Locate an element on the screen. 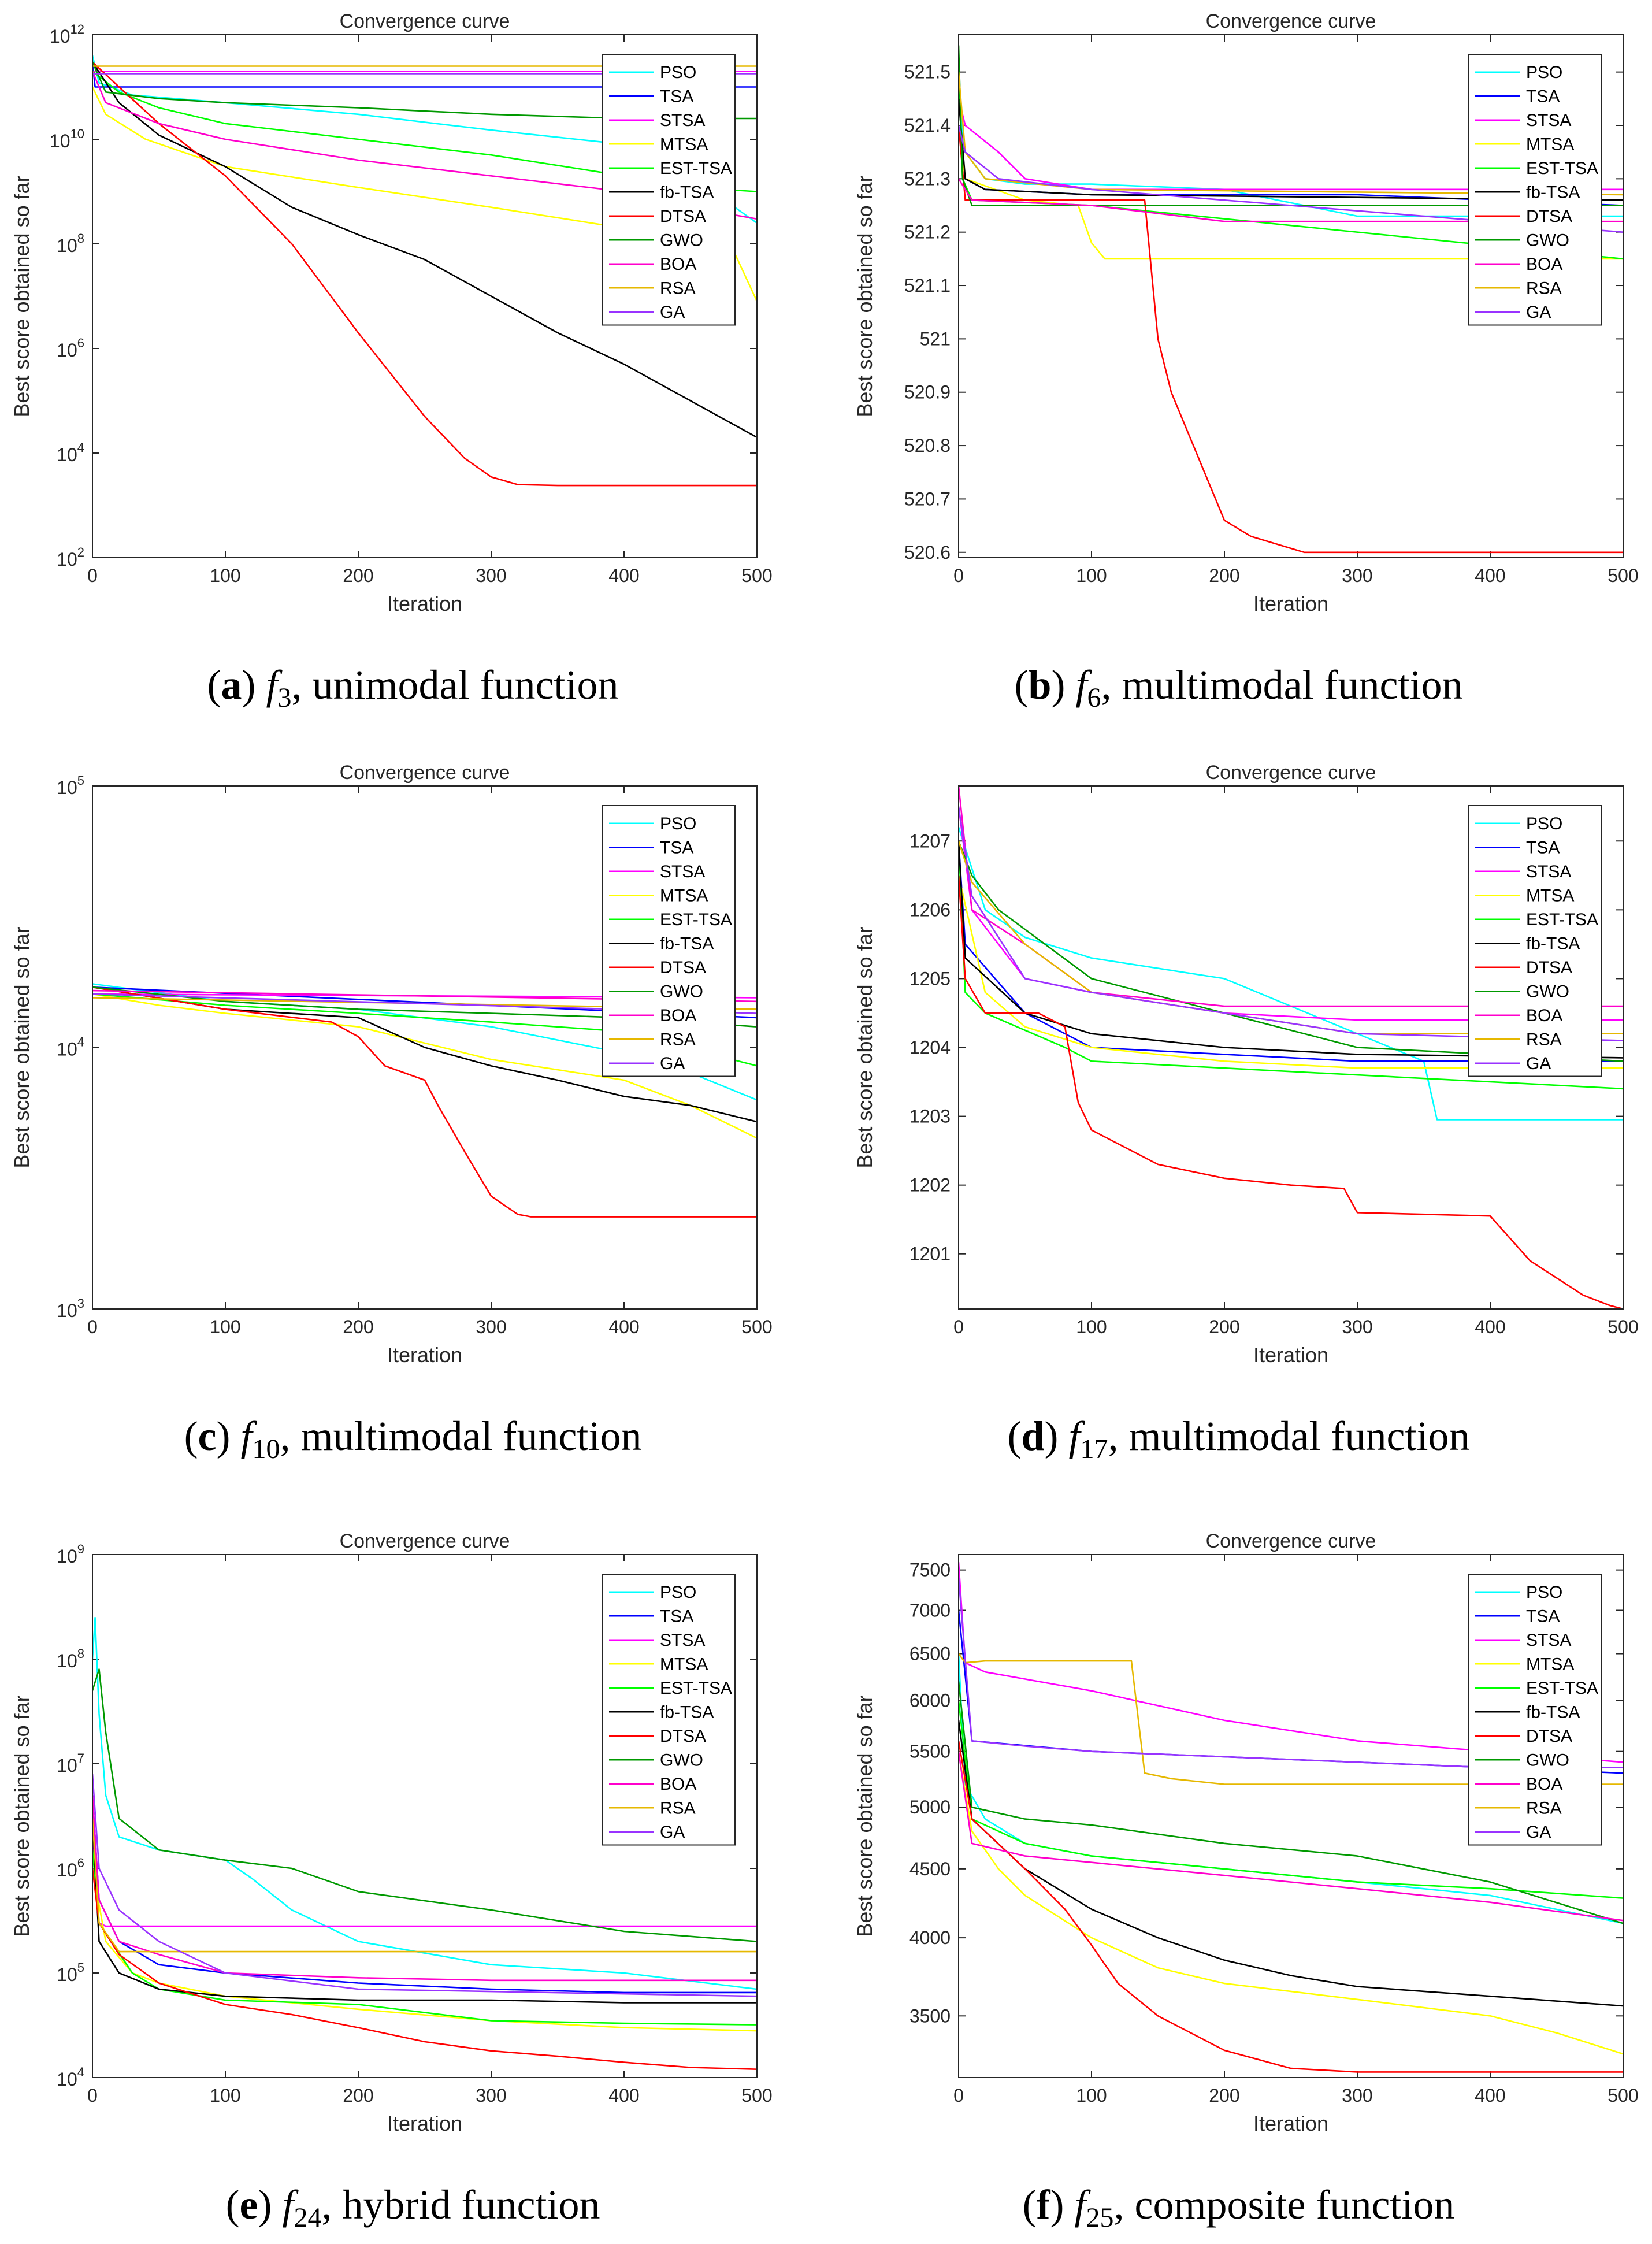  caption-function: f3 is located at coordinates (279, 687).